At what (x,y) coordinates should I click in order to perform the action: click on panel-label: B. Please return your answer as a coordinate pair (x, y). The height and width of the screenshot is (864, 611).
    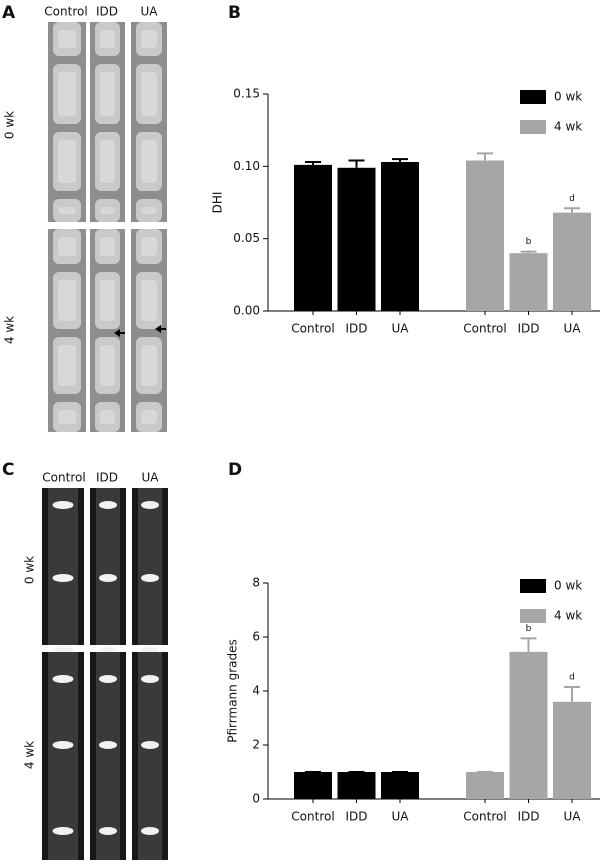
    Looking at the image, I should click on (234, 13).